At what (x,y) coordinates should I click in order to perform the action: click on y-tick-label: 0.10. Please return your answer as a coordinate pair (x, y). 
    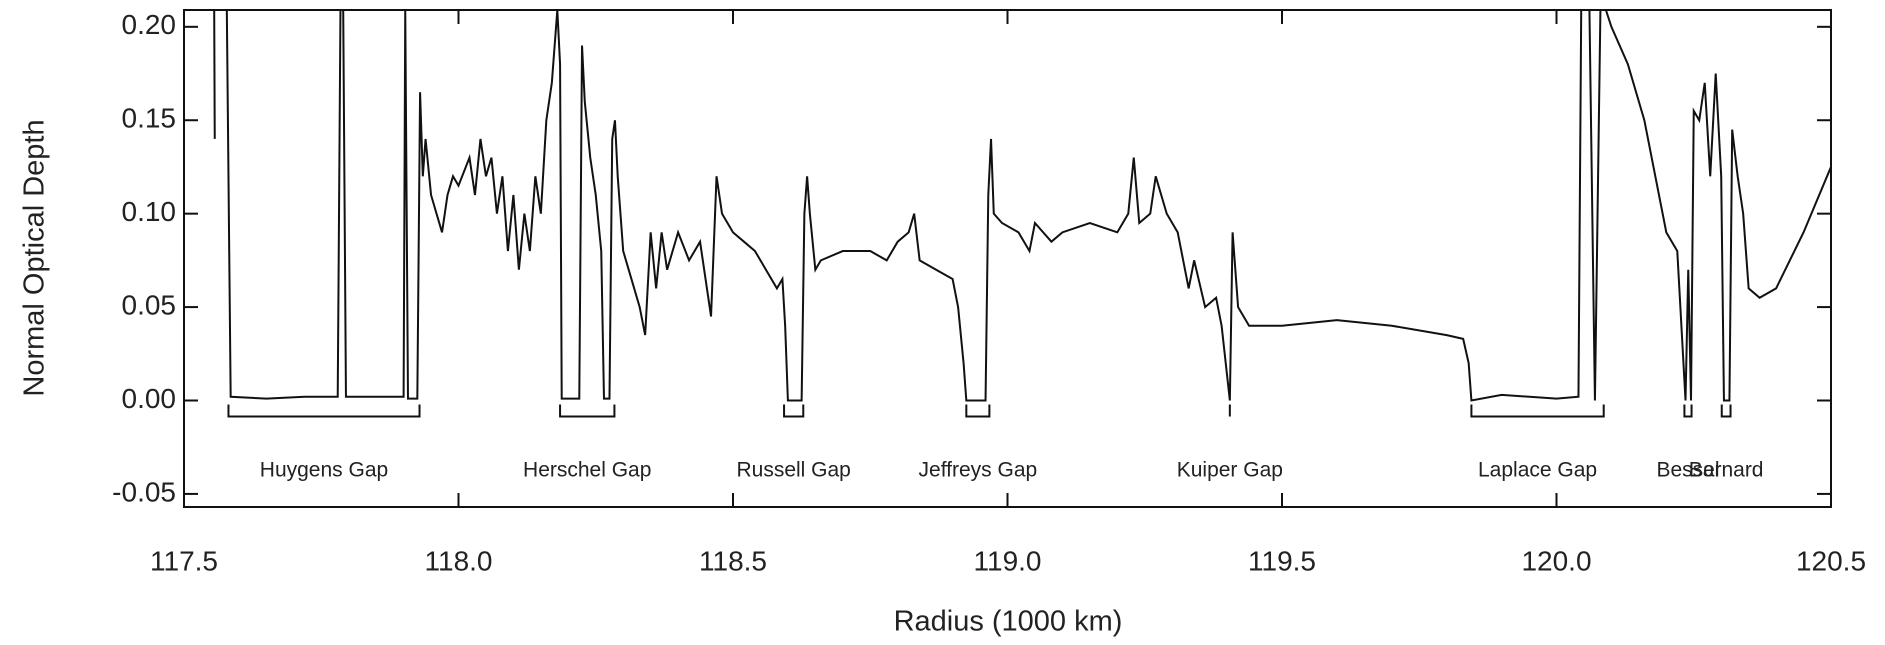
    Looking at the image, I should click on (149, 211).